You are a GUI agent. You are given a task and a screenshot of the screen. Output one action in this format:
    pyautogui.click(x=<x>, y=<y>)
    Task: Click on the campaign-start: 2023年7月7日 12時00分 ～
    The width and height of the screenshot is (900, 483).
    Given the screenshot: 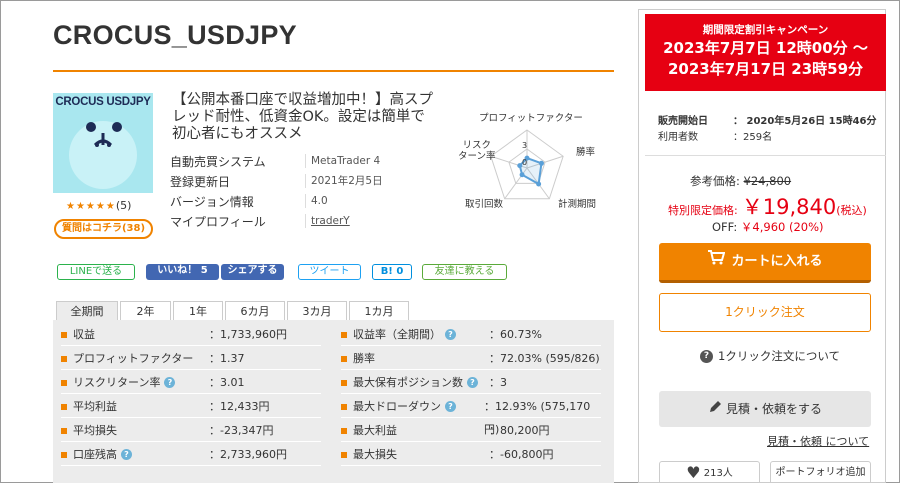 What is the action you would take?
    pyautogui.click(x=765, y=48)
    